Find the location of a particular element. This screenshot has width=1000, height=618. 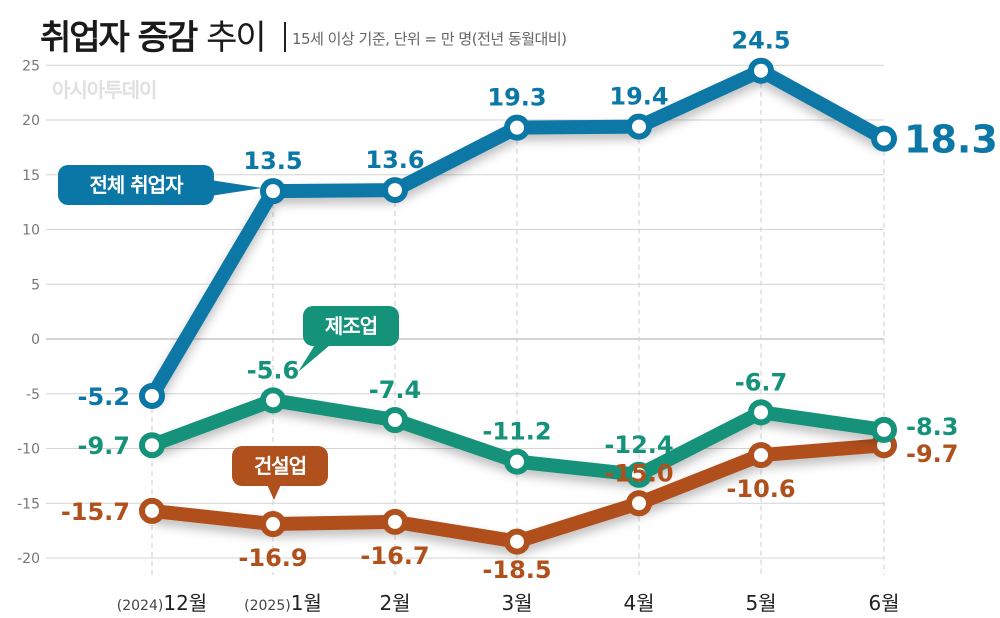

month: 6월 is located at coordinates (883, 603).